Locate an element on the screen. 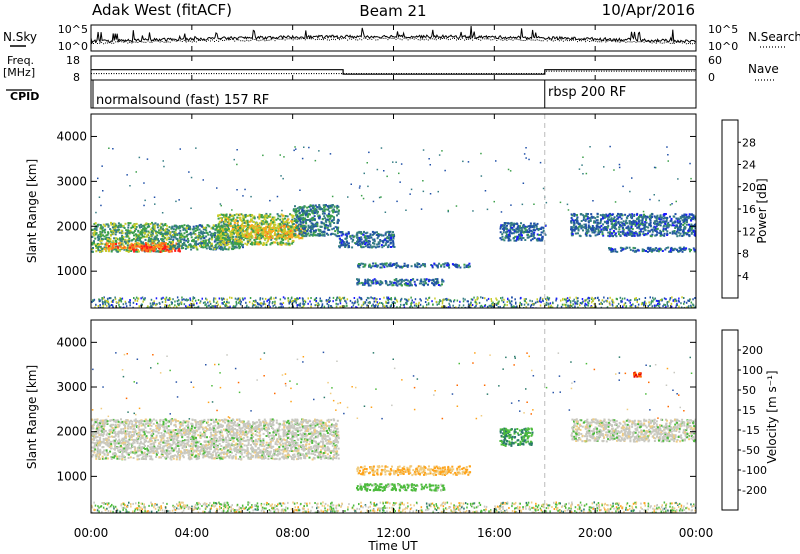 This screenshot has width=800, height=554. colorbar-tick-label: 20 is located at coordinates (749, 187).